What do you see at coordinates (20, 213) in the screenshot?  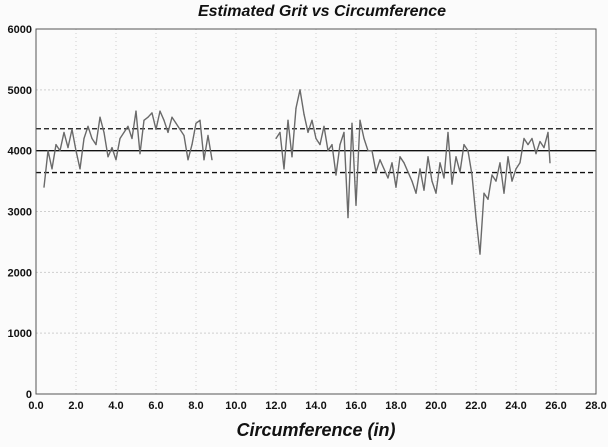 I see `y-tick-label: 3000` at bounding box center [20, 213].